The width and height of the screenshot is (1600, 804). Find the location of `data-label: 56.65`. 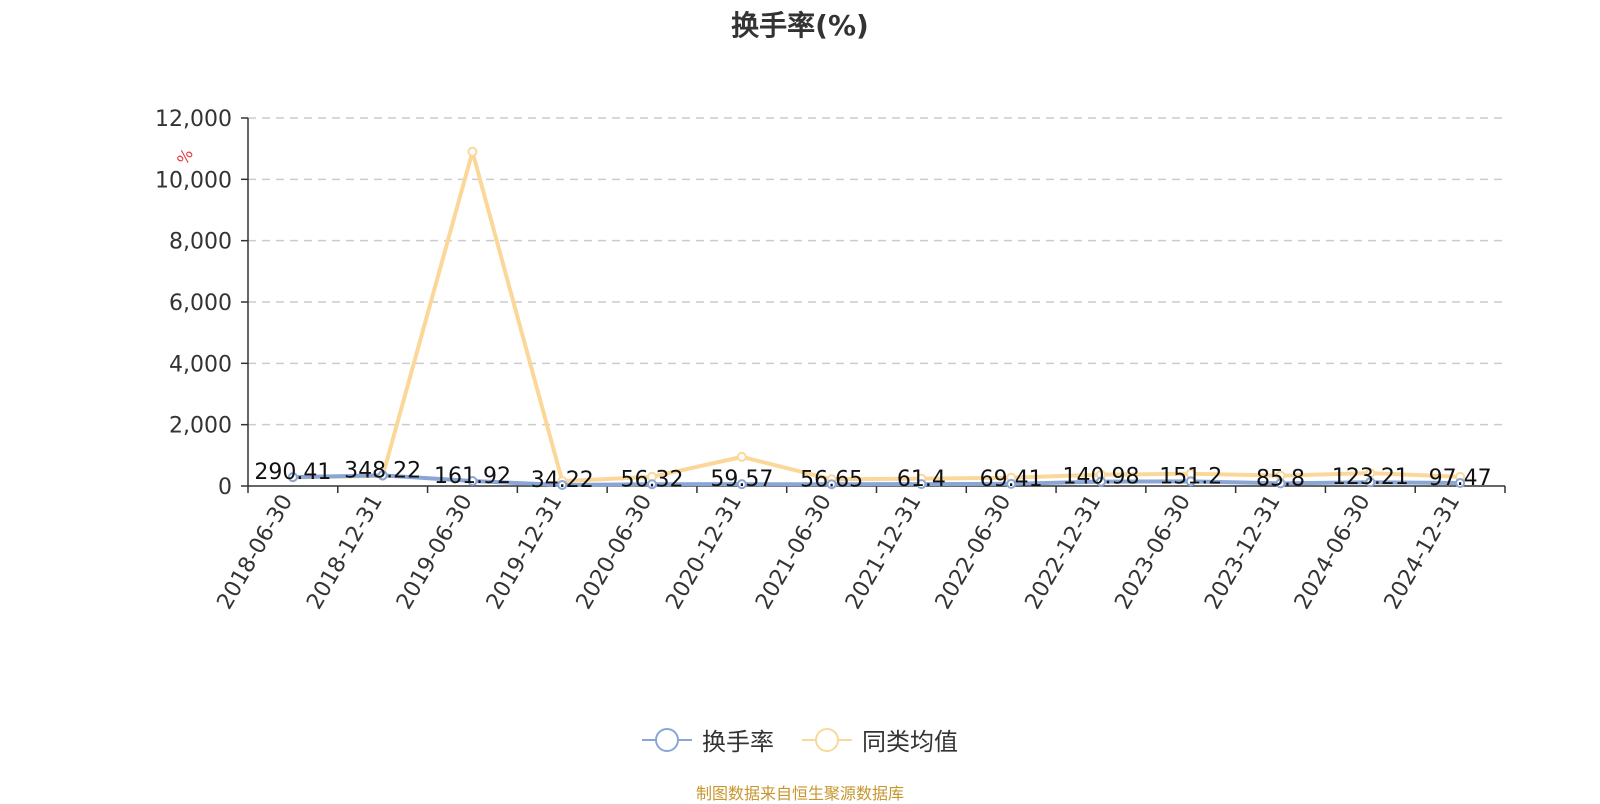

data-label: 56.65 is located at coordinates (831, 479).